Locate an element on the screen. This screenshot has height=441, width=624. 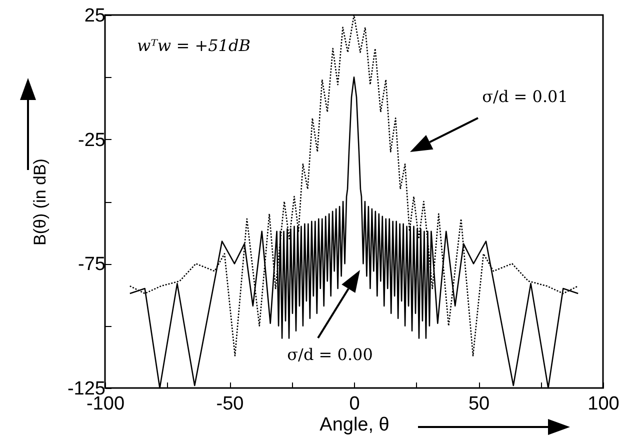
x-tick-label: 0 is located at coordinates (354, 404).